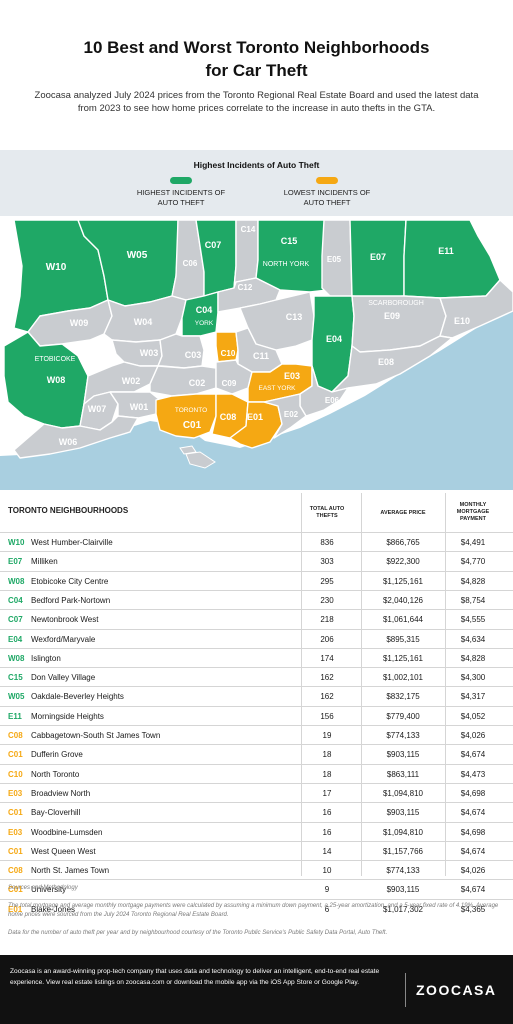 The image size is (513, 1024). What do you see at coordinates (289, 241) in the screenshot?
I see `map-label-c15: C15` at bounding box center [289, 241].